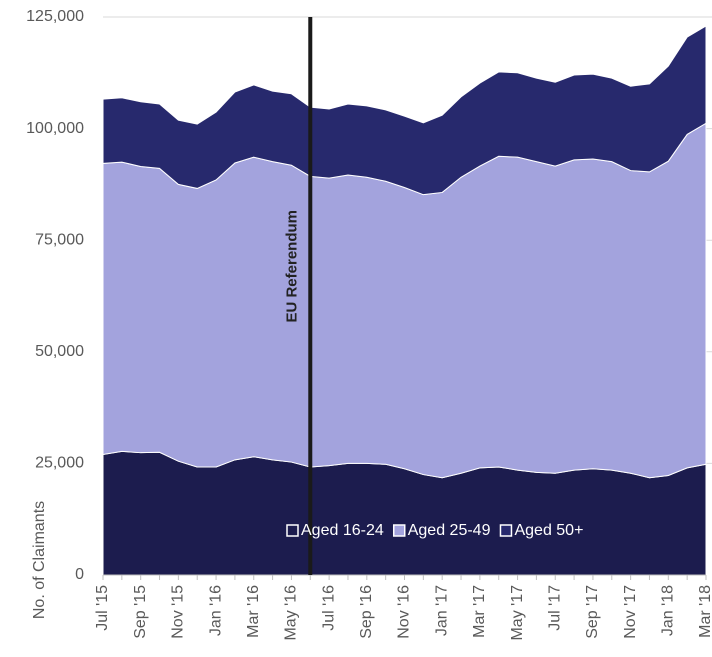 The width and height of the screenshot is (712, 657). I want to click on x-tick-label: Sep '15, so click(140, 612).